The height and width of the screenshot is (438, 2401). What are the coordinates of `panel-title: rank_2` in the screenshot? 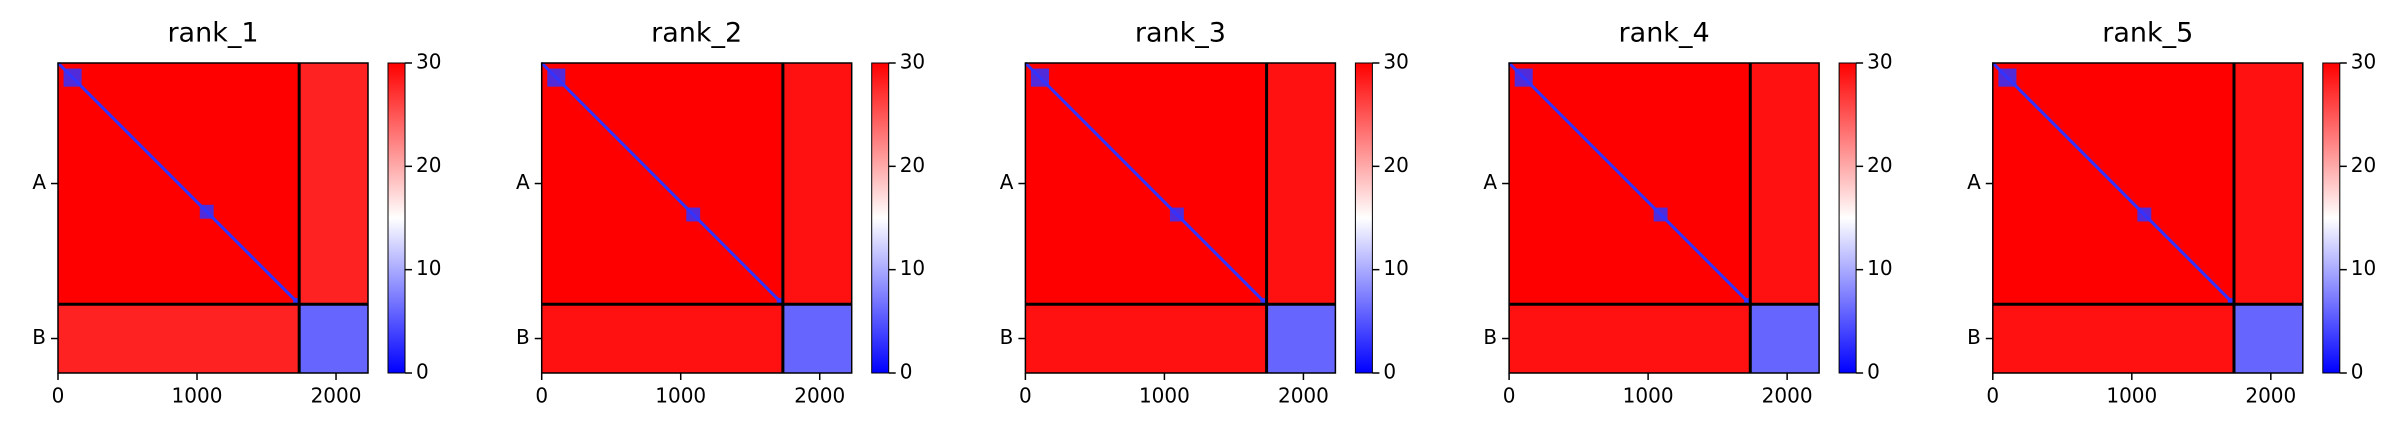 It's located at (696, 33).